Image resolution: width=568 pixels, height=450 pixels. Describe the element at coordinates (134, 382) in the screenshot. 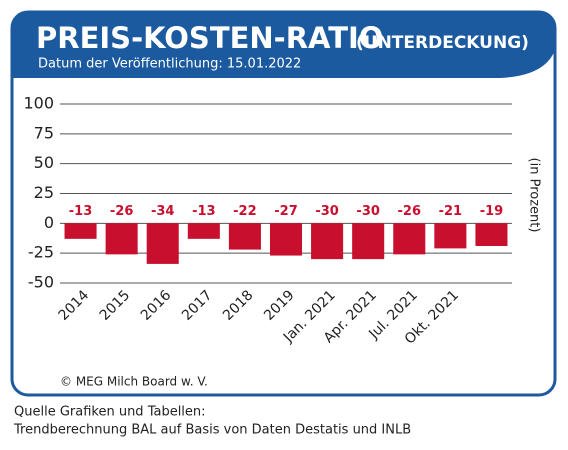

I see `copyright: © MEG Milch Board w. V.` at that location.